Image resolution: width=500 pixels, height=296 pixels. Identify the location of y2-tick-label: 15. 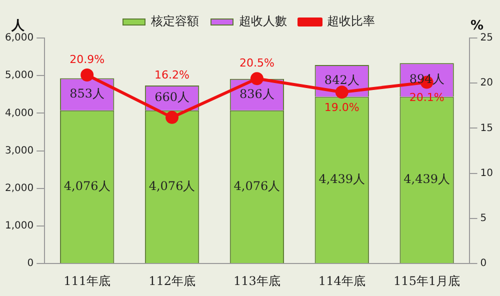
(487, 128).